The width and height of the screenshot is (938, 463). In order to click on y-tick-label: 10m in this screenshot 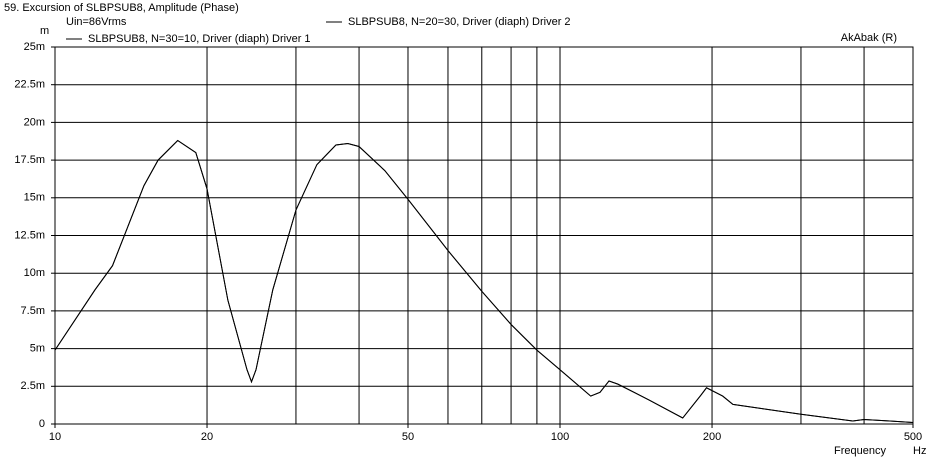, I will do `click(34, 273)`.